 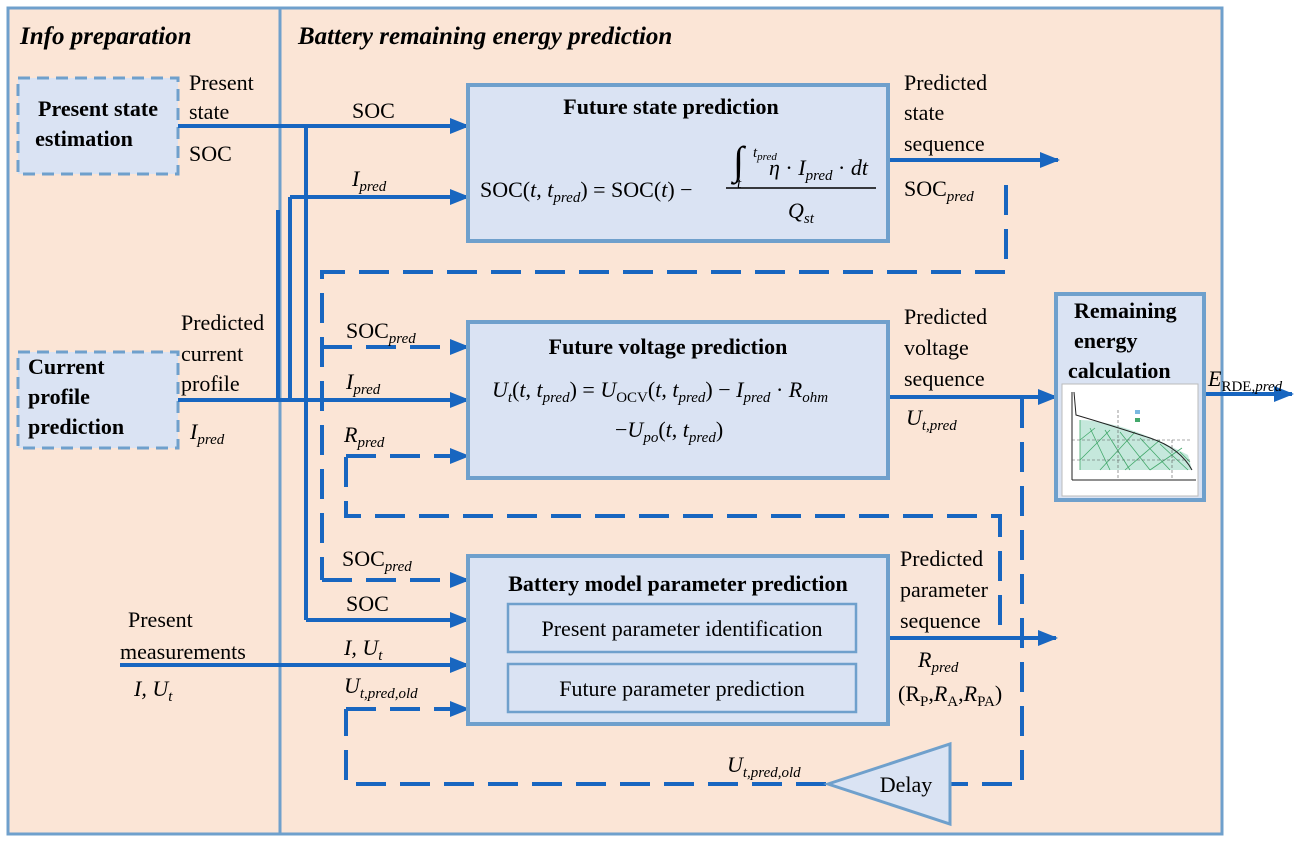 I want to click on output-energy-label: ERDE,pred, so click(x=1245, y=380).